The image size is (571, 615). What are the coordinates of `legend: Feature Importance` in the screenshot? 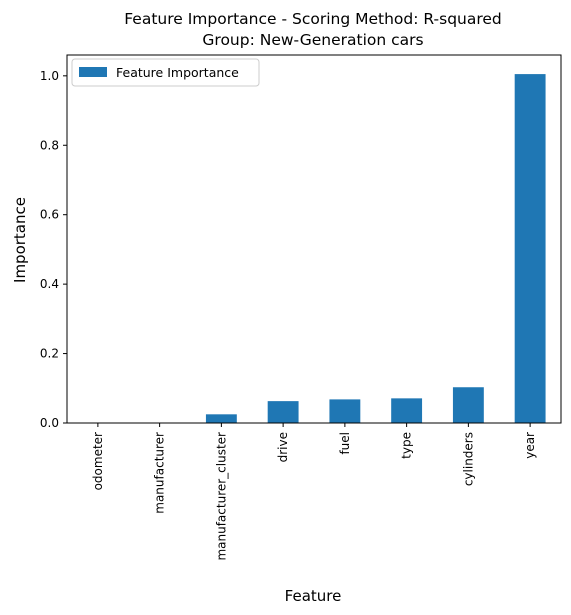 It's located at (165, 72).